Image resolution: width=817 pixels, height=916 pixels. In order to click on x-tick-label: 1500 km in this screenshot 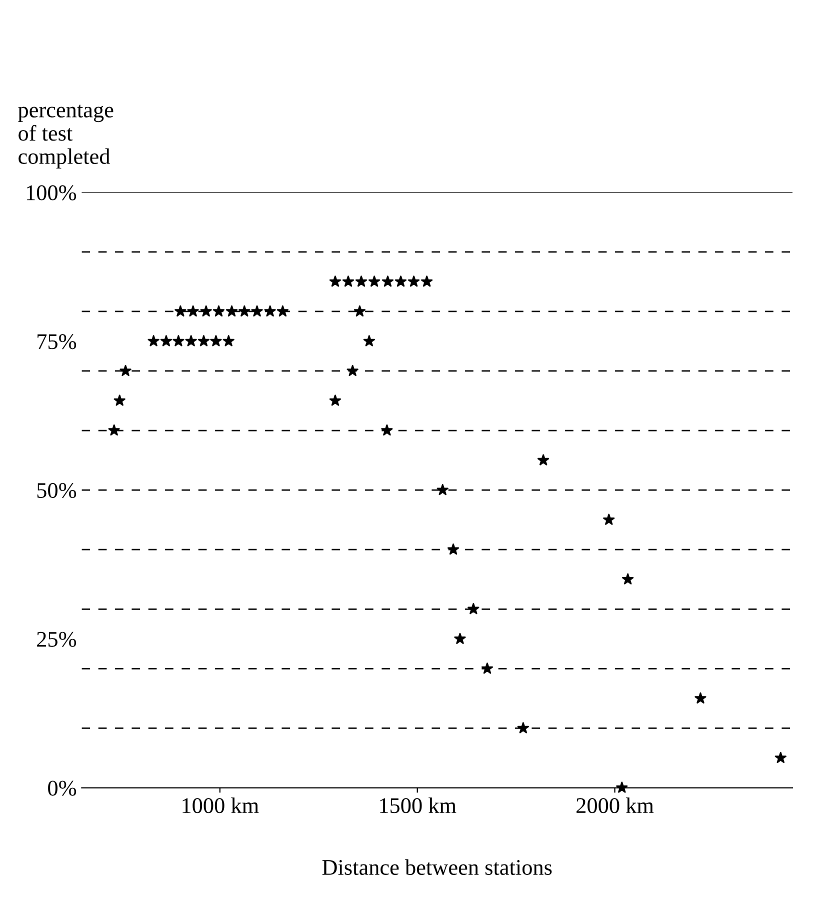, I will do `click(418, 805)`.